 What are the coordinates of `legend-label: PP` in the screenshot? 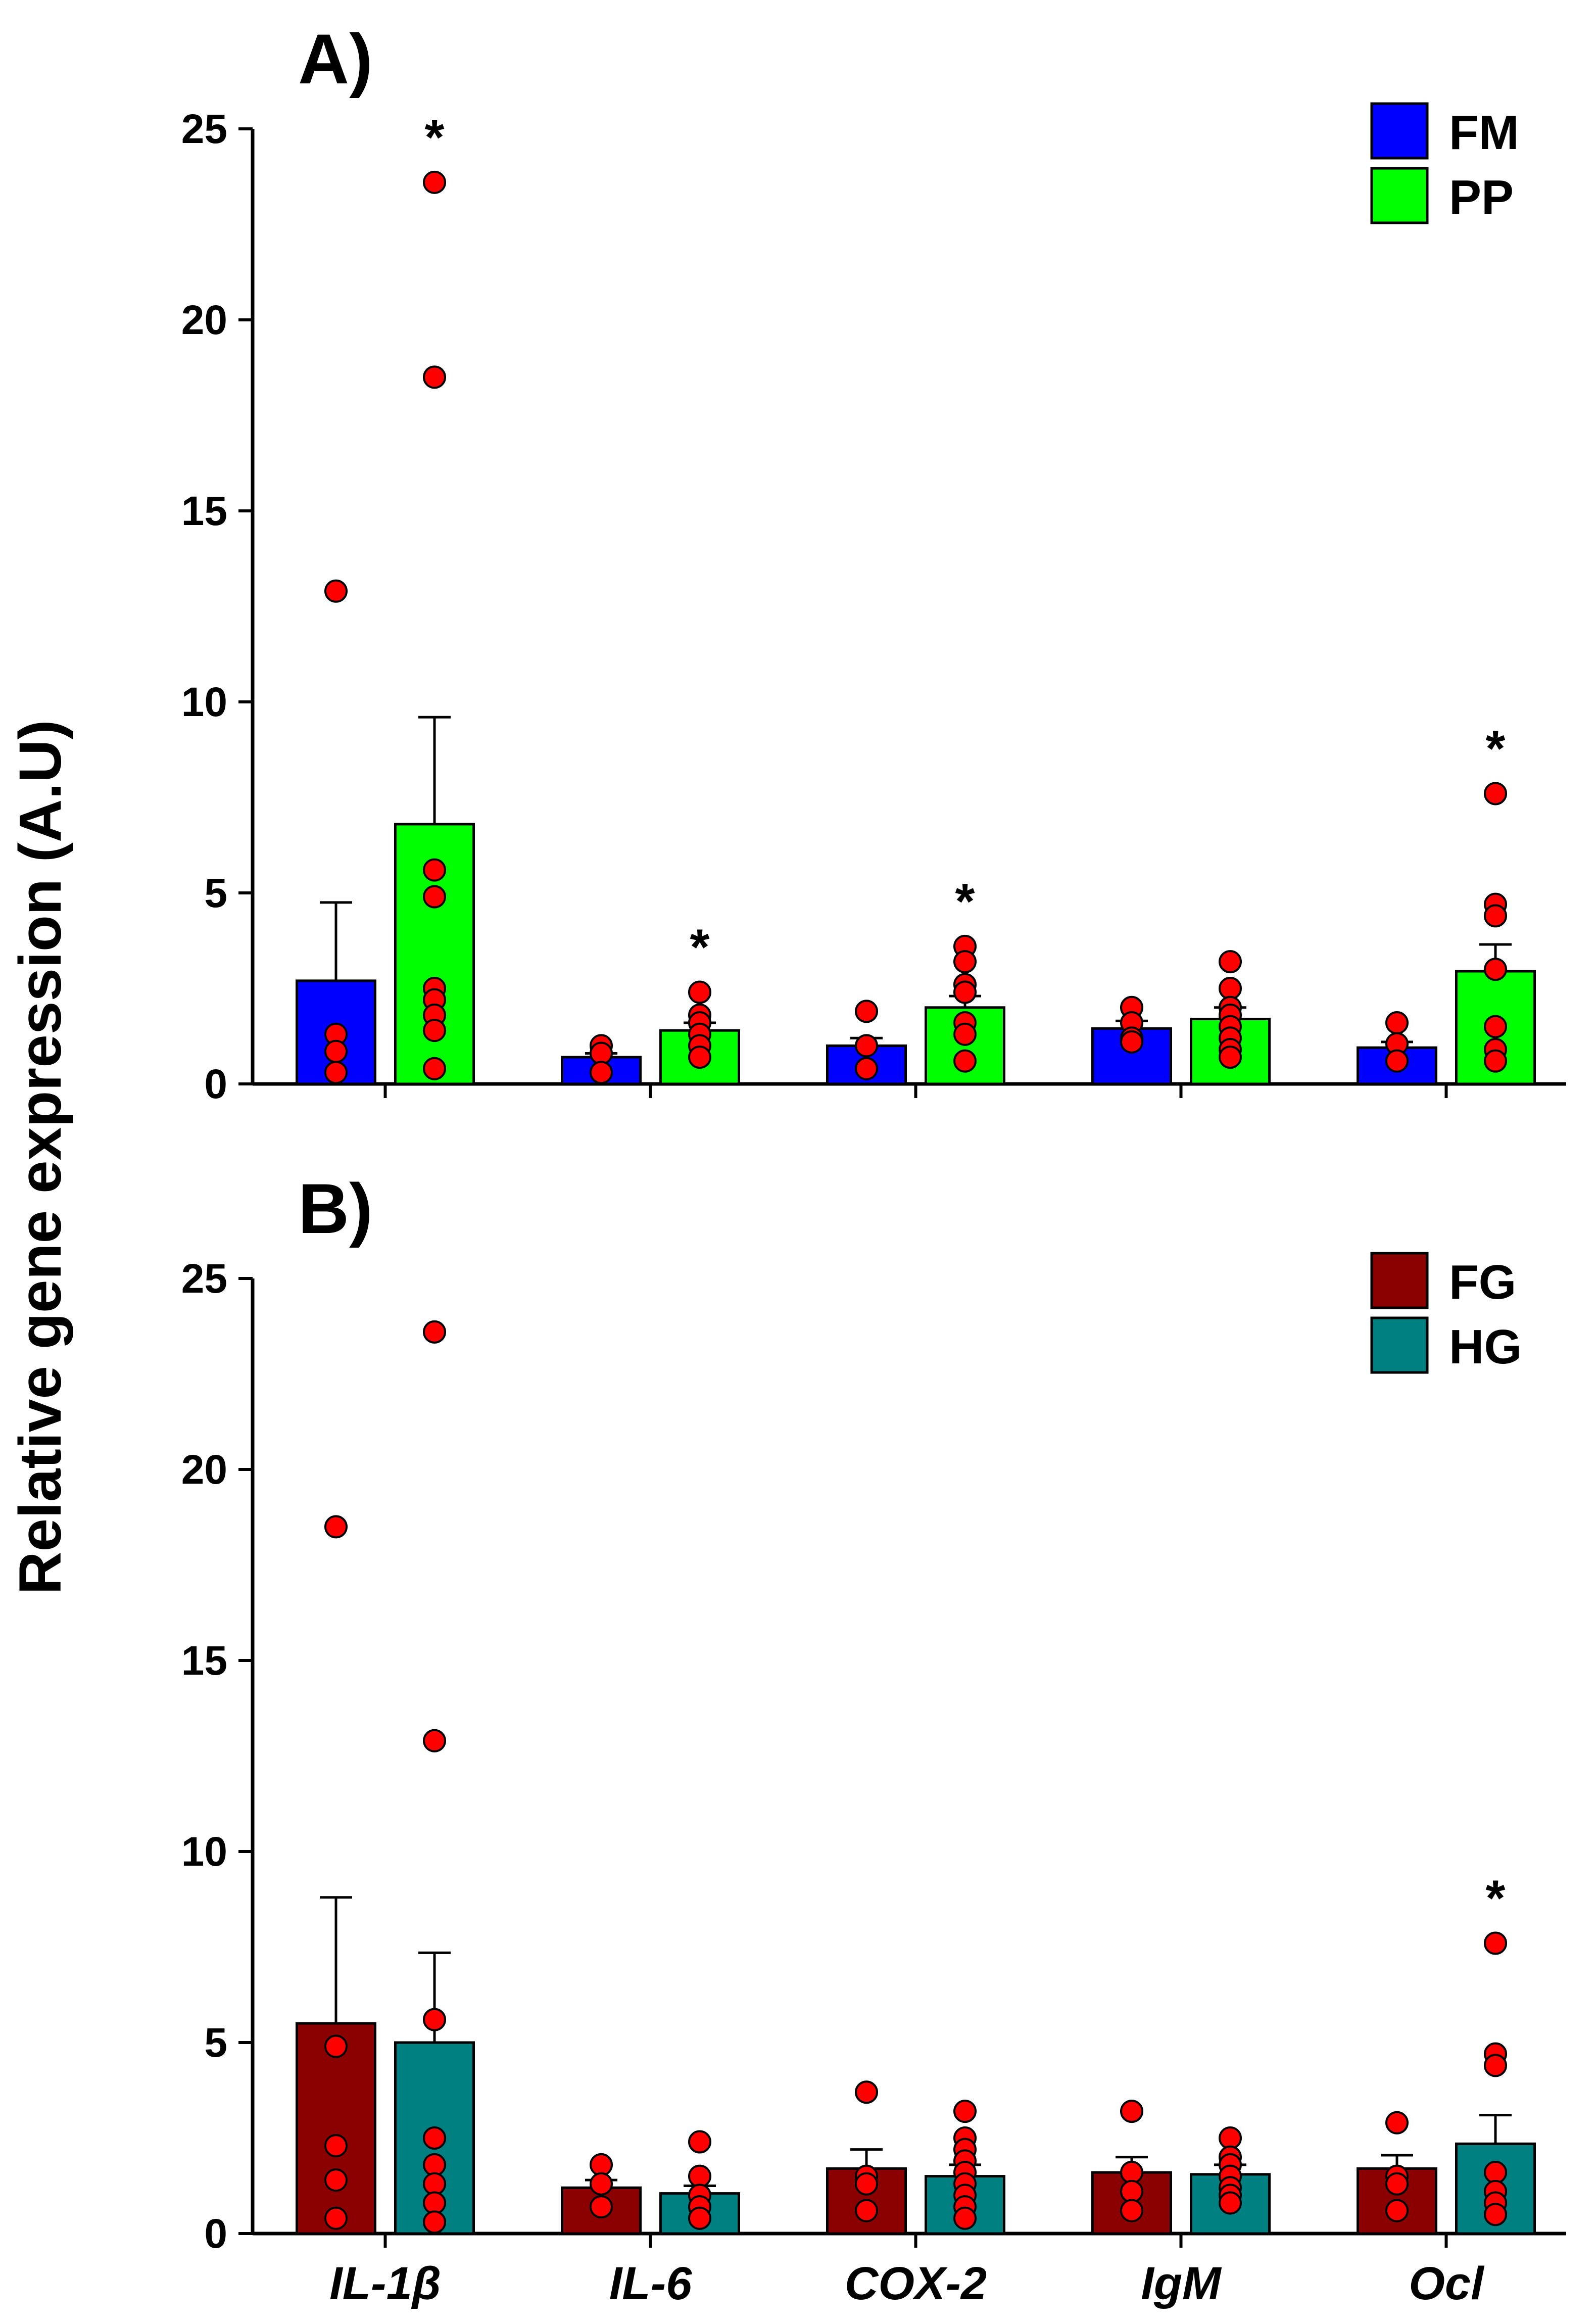 It's located at (1481, 197).